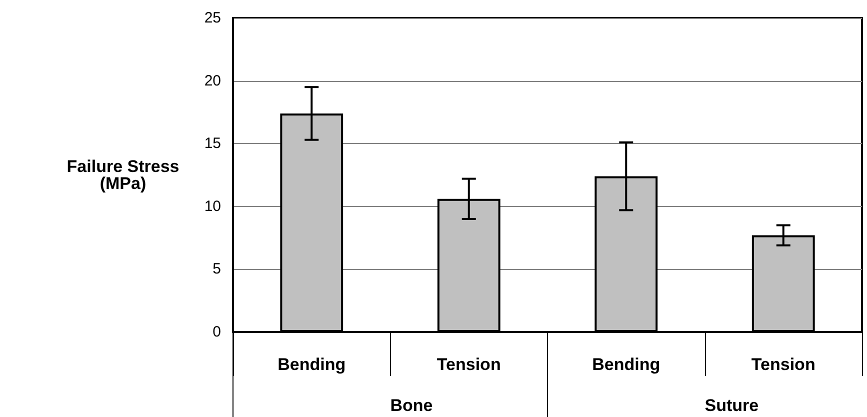  Describe the element at coordinates (216, 332) in the screenshot. I see `y-tick-label: 0` at that location.